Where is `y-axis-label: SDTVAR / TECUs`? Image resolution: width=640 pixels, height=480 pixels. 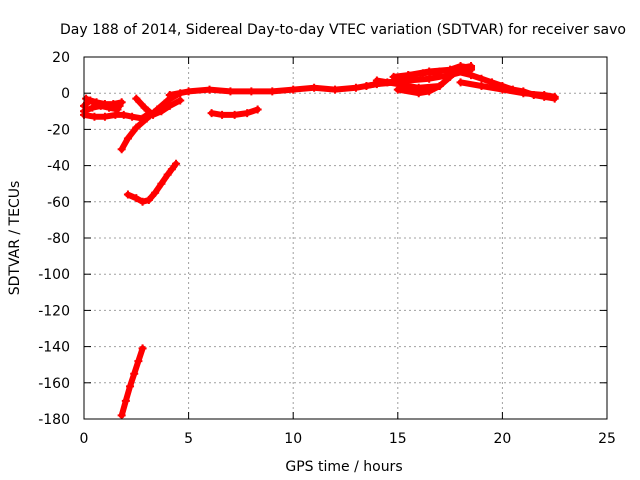
y-axis-label: SDTVAR / TECUs is located at coordinates (15, 238).